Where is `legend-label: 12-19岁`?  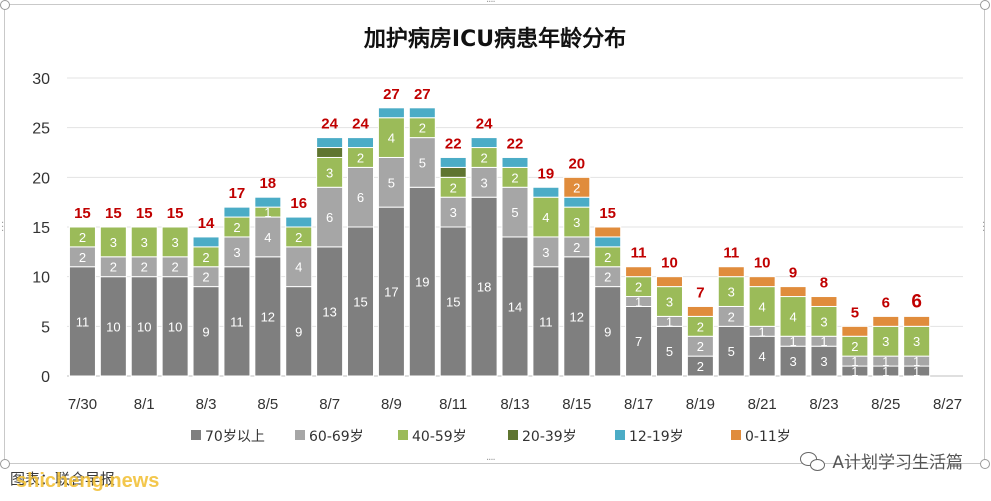
legend-label: 12-19岁 is located at coordinates (656, 437).